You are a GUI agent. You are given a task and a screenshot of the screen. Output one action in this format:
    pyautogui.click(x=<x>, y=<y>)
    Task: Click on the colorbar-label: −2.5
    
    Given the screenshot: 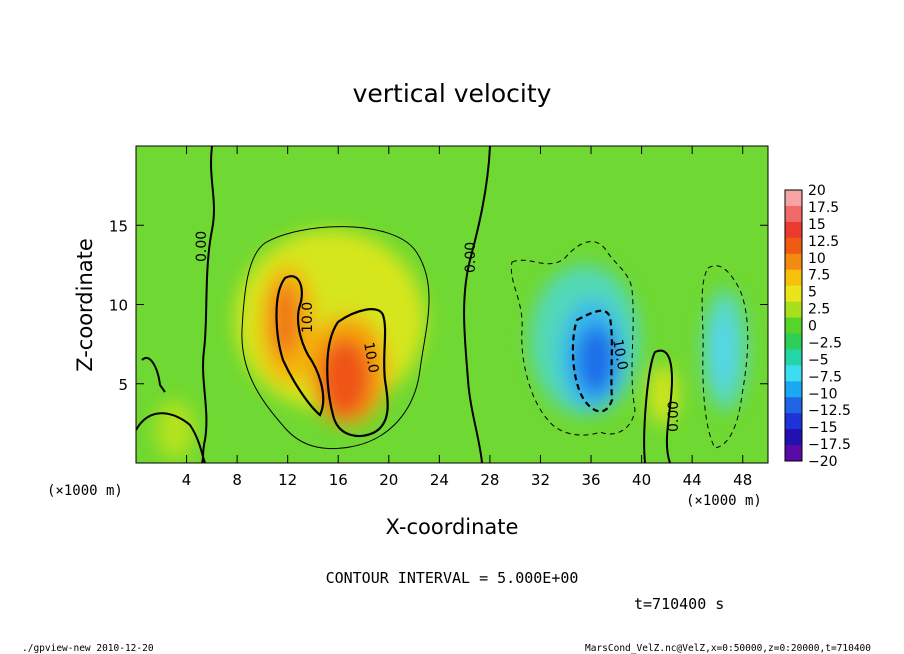 What is the action you would take?
    pyautogui.click(x=825, y=343)
    